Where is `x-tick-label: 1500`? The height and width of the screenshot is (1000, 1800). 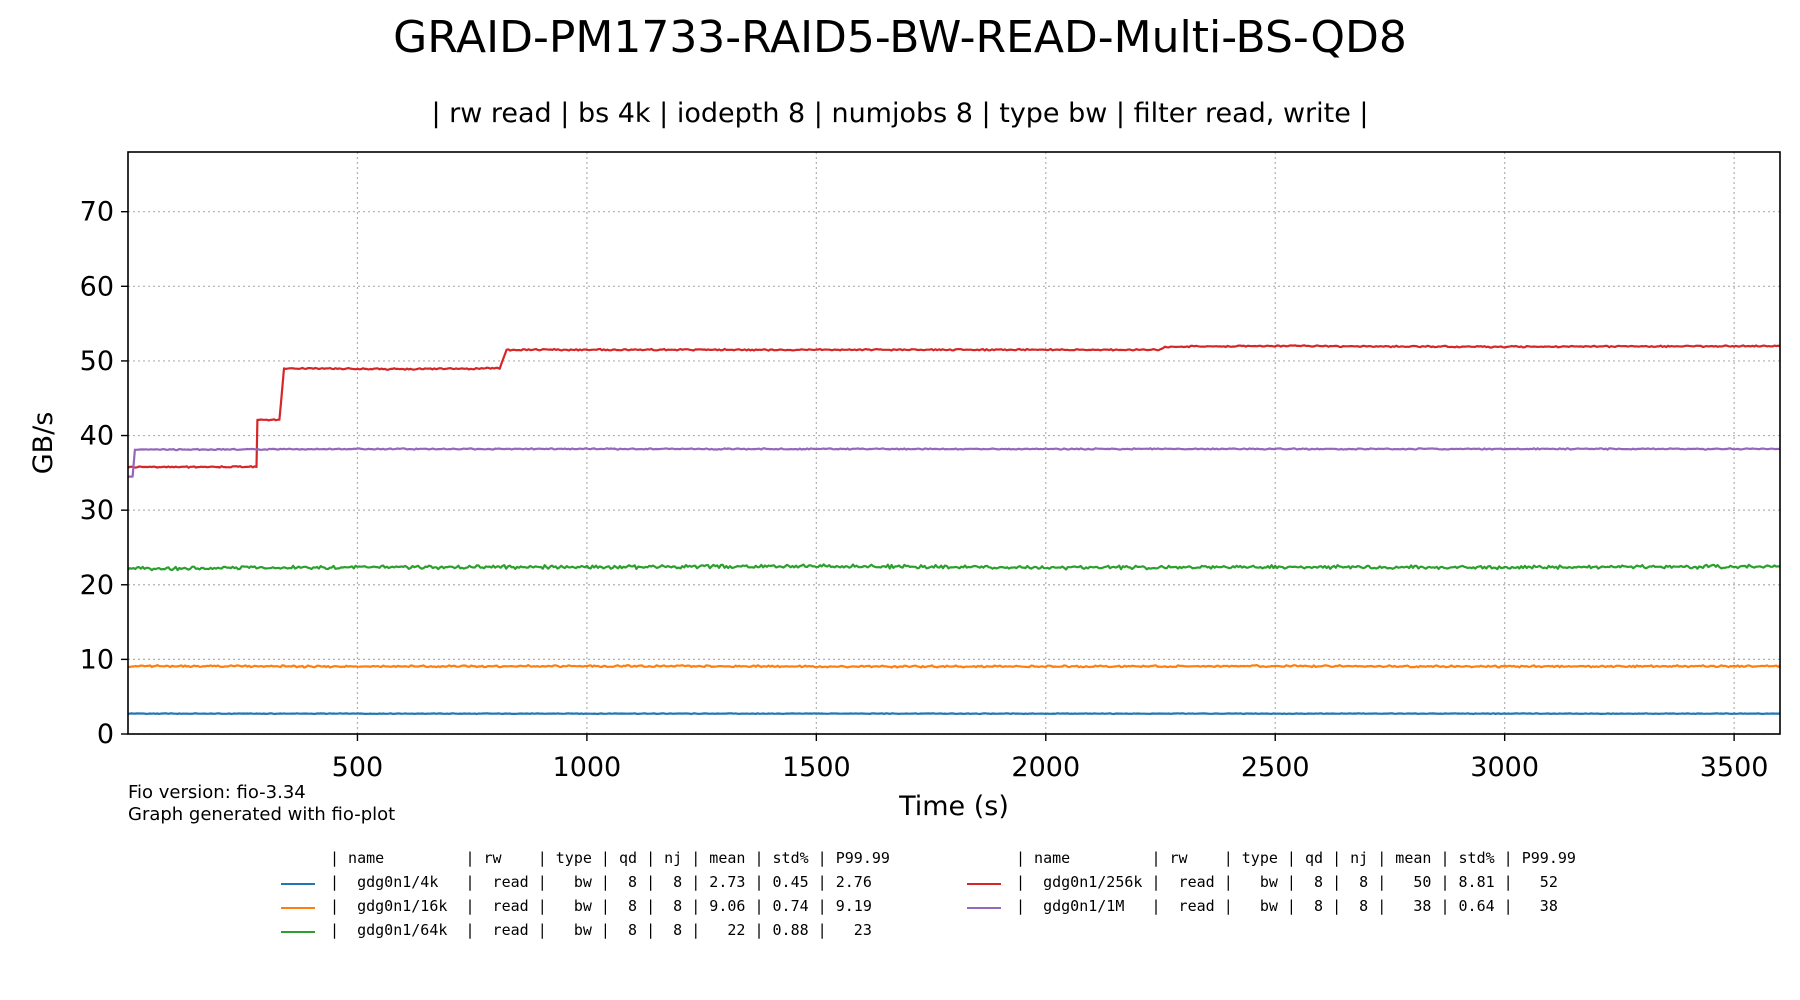 x-tick-label: 1500 is located at coordinates (816, 767).